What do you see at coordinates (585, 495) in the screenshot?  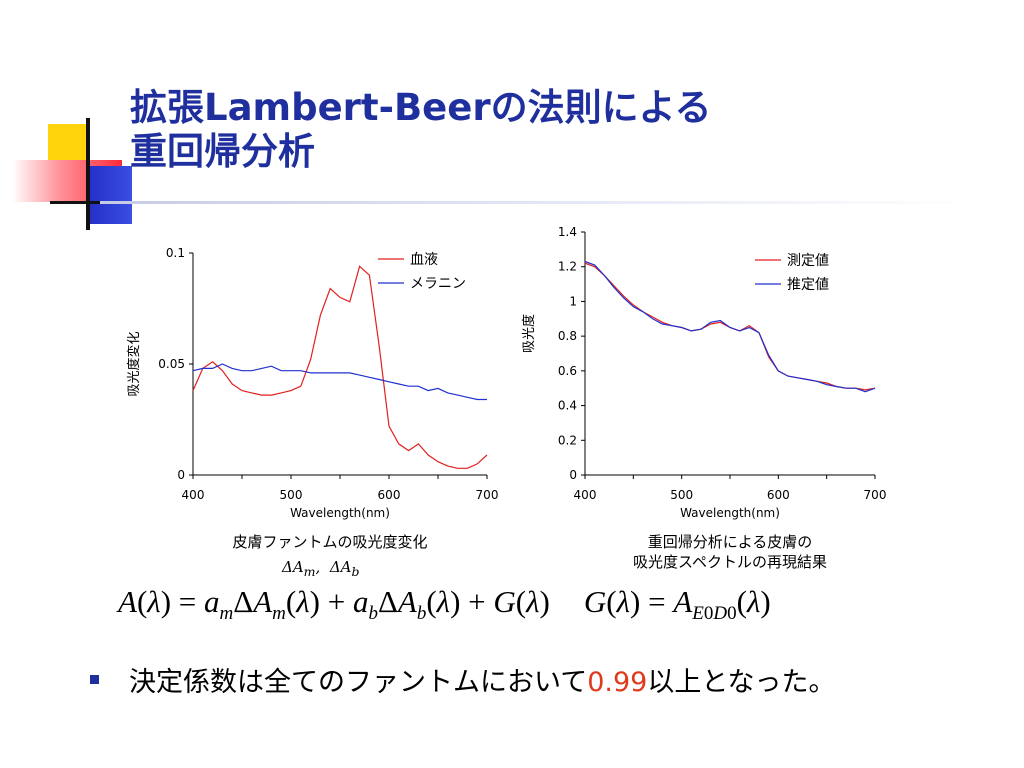 I see `chart1-x-tick-label: 400` at bounding box center [585, 495].